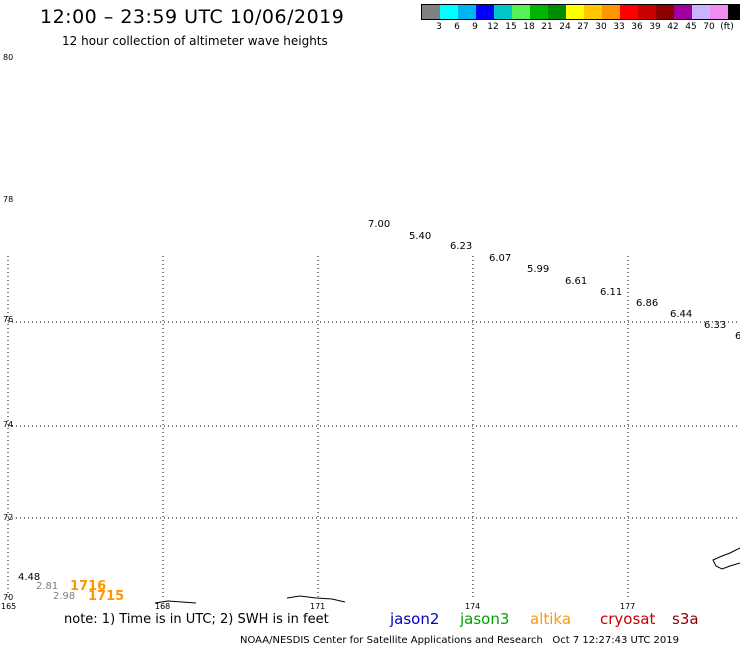 The image size is (740, 650). I want to click on wave-height-label: 6.23, so click(461, 246).